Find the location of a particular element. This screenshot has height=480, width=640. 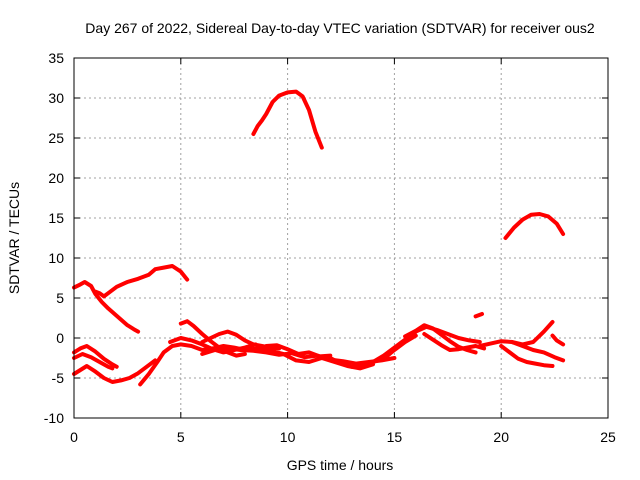

y-tick-label: 35 is located at coordinates (56, 58).